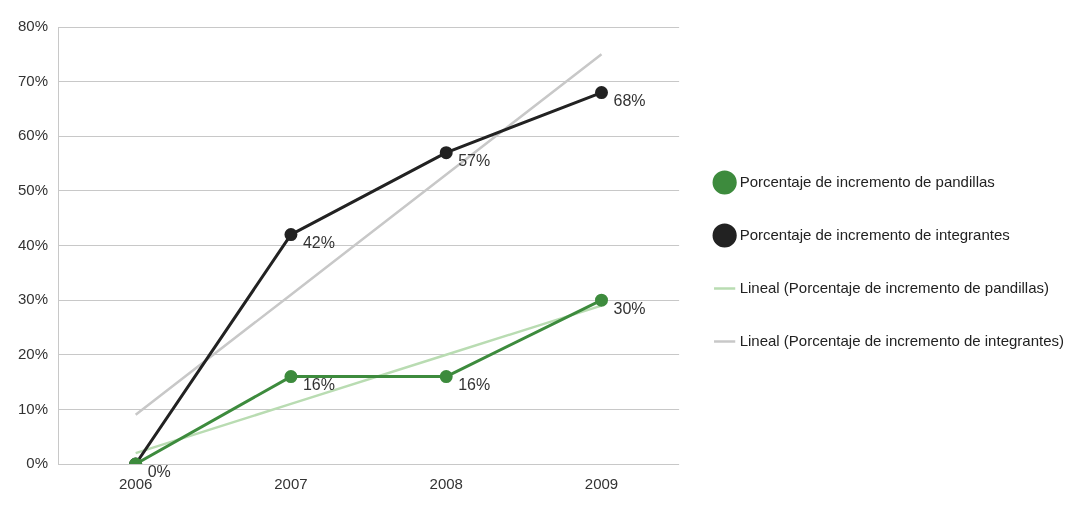 Image resolution: width=1092 pixels, height=514 pixels. I want to click on legend-label: Lineal (Porcentaje de incremento de pandillas), so click(894, 287).